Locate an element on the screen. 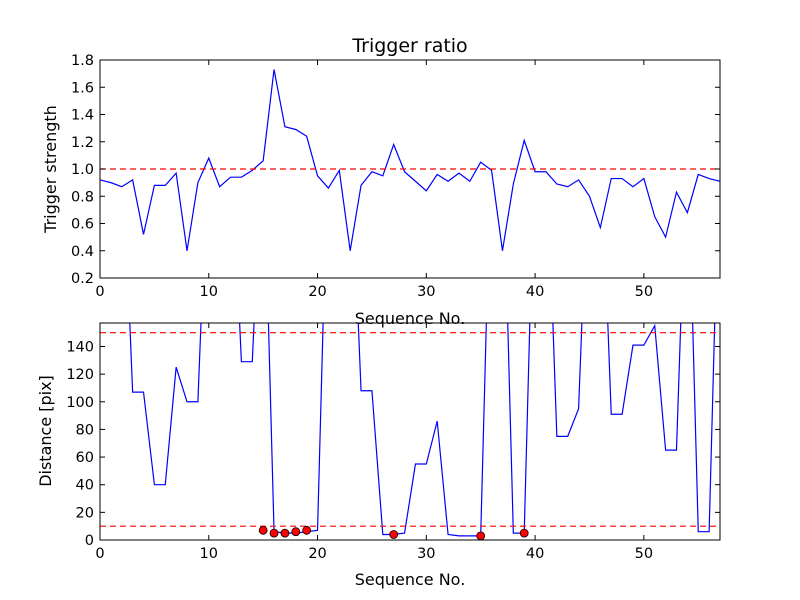 The width and height of the screenshot is (800, 600). bottom-y-tick-label: 0 is located at coordinates (89, 541).